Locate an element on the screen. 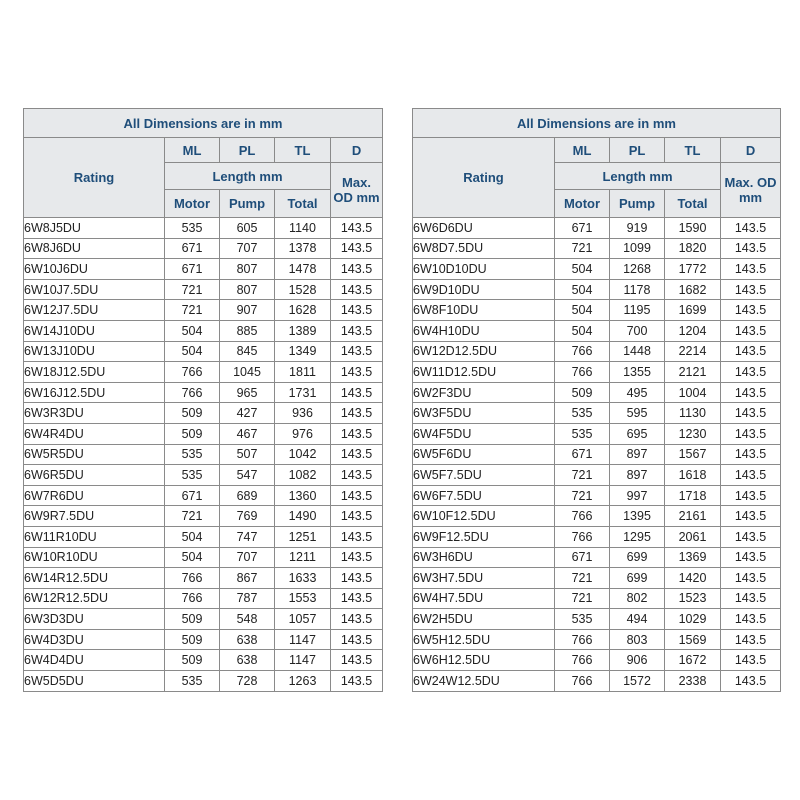  pump-length-cell: 1045 is located at coordinates (247, 372).